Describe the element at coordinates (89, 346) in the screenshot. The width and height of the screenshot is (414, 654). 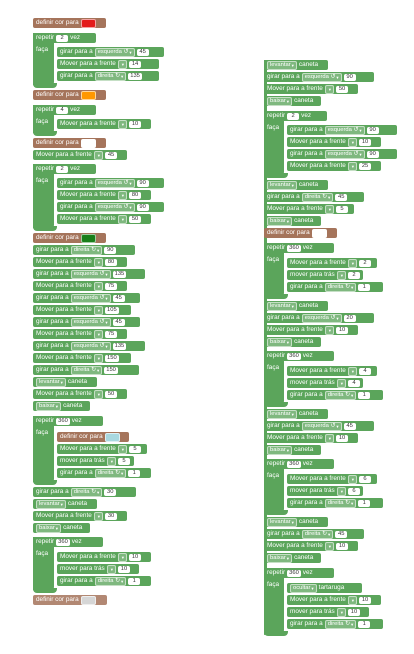
I see `turn-block: girar para a esquerda ↺ ▾ 135` at that location.